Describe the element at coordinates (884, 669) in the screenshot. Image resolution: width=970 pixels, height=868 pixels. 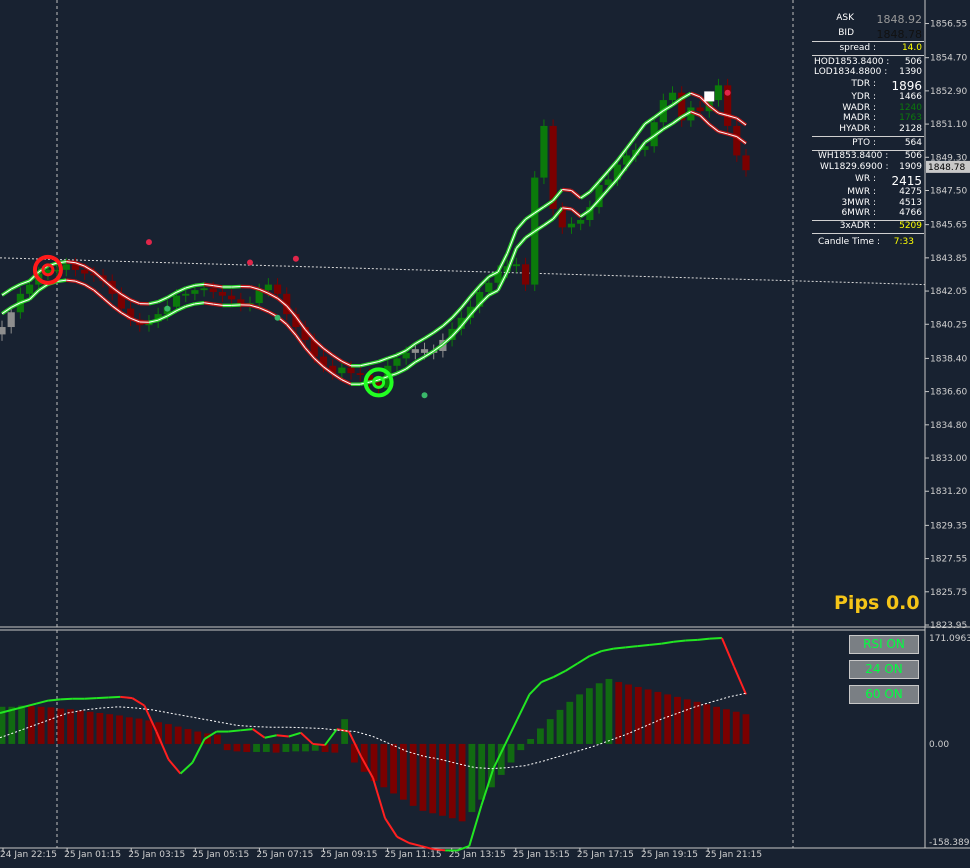
I see `24-toggle-button: 24 ON` at that location.